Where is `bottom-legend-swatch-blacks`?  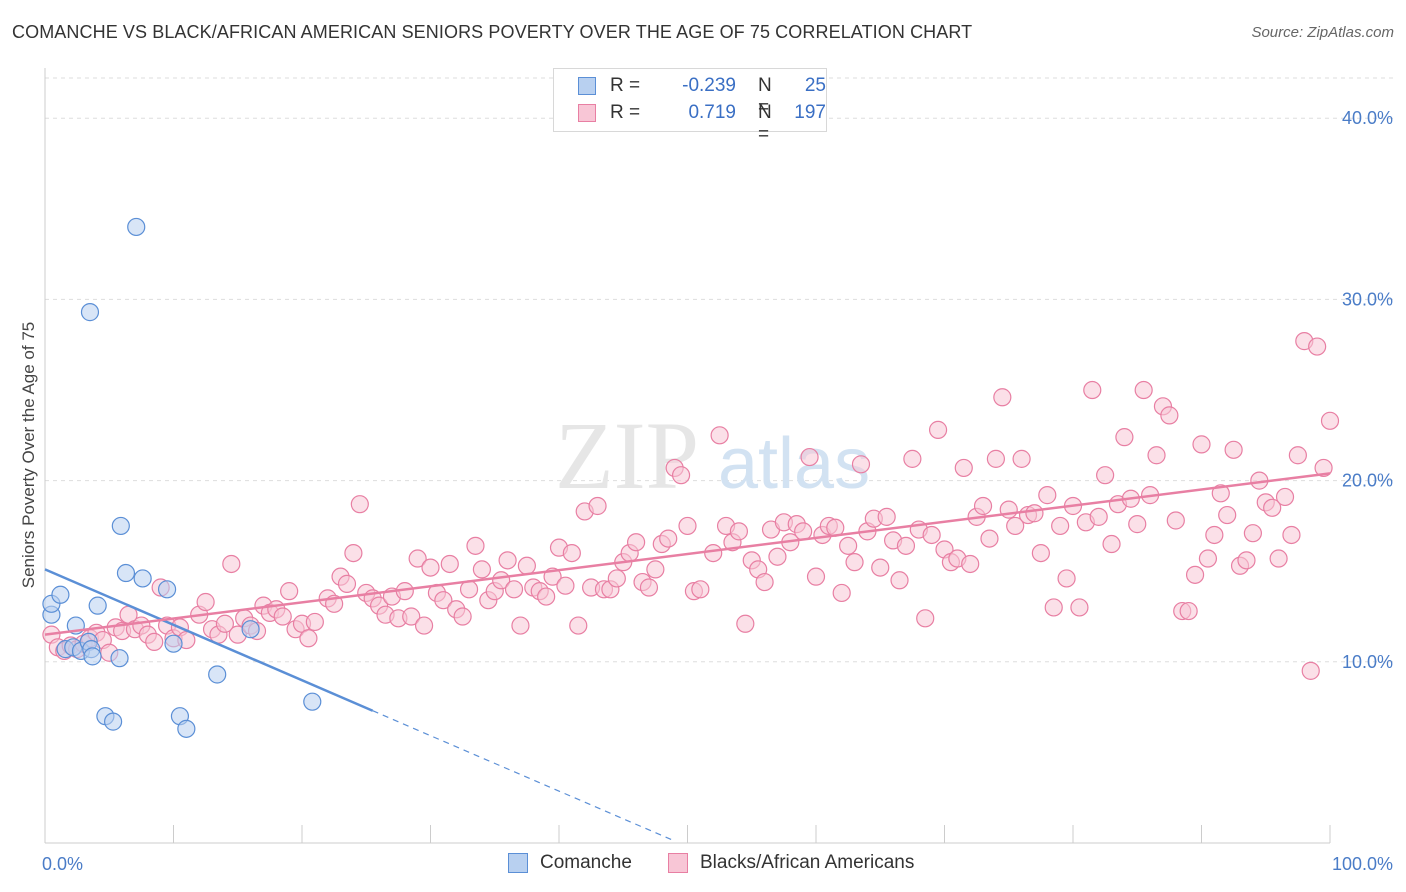
bottom-legend-swatch-blacks is located at coordinates (678, 863).